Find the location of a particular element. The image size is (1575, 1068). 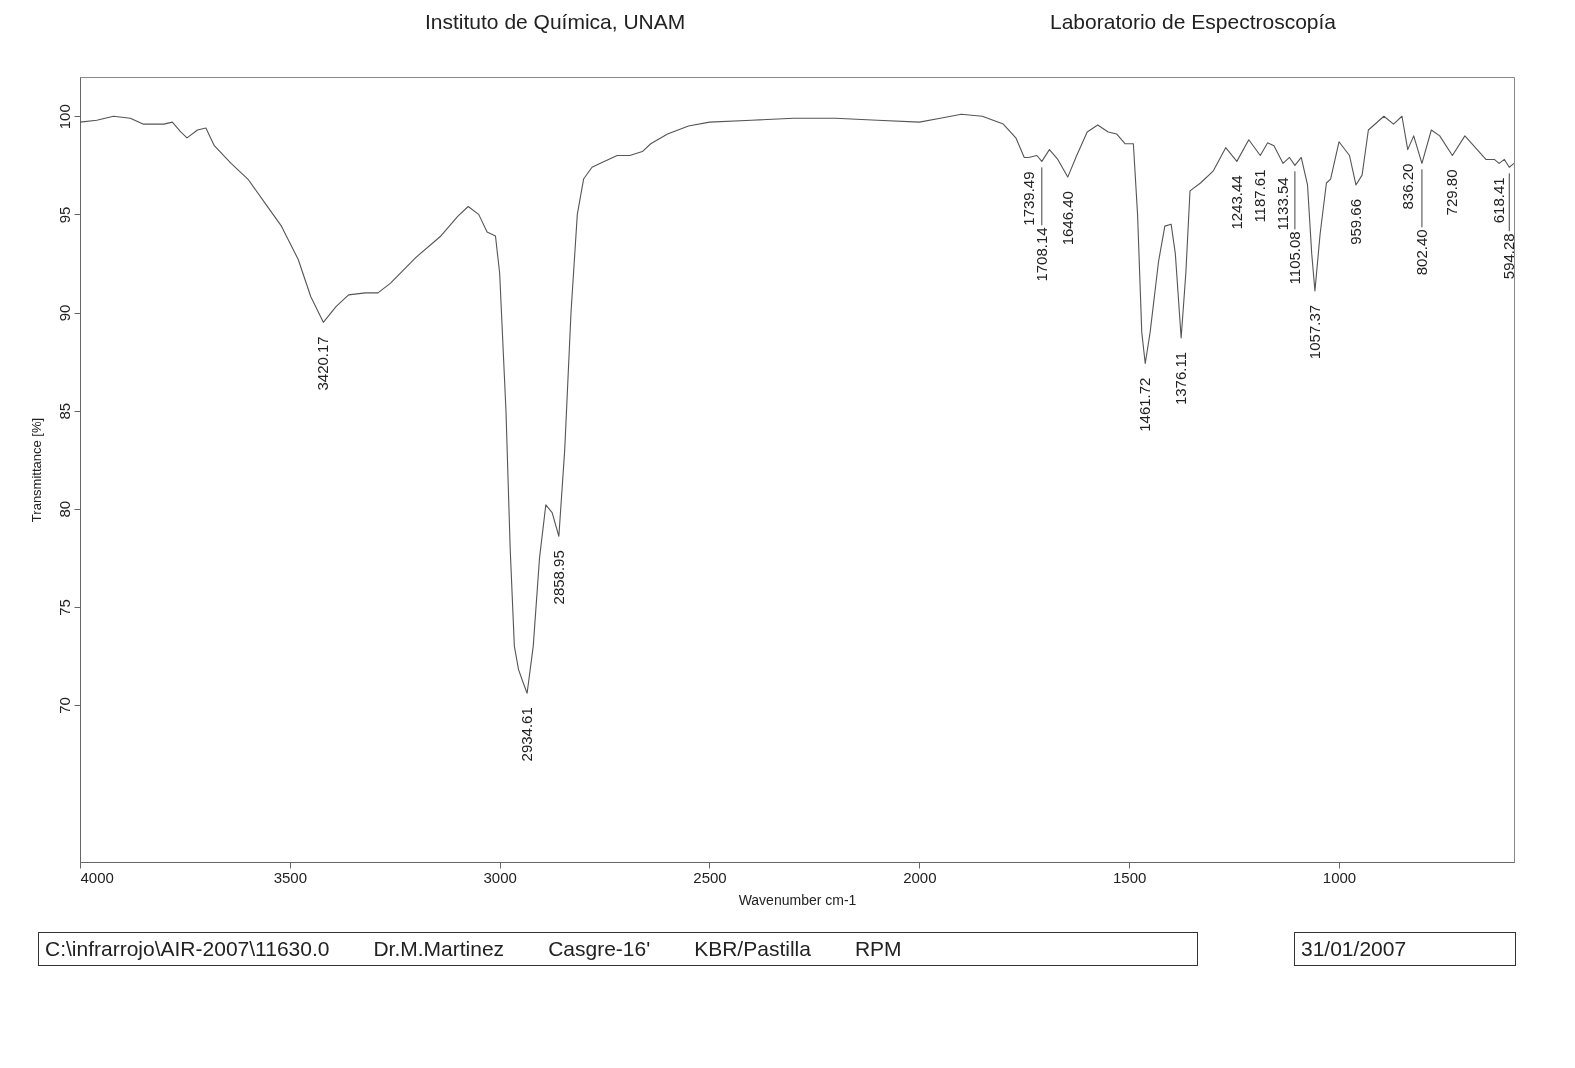

y-axis-title: Transmittance [%] is located at coordinates (36, 470).